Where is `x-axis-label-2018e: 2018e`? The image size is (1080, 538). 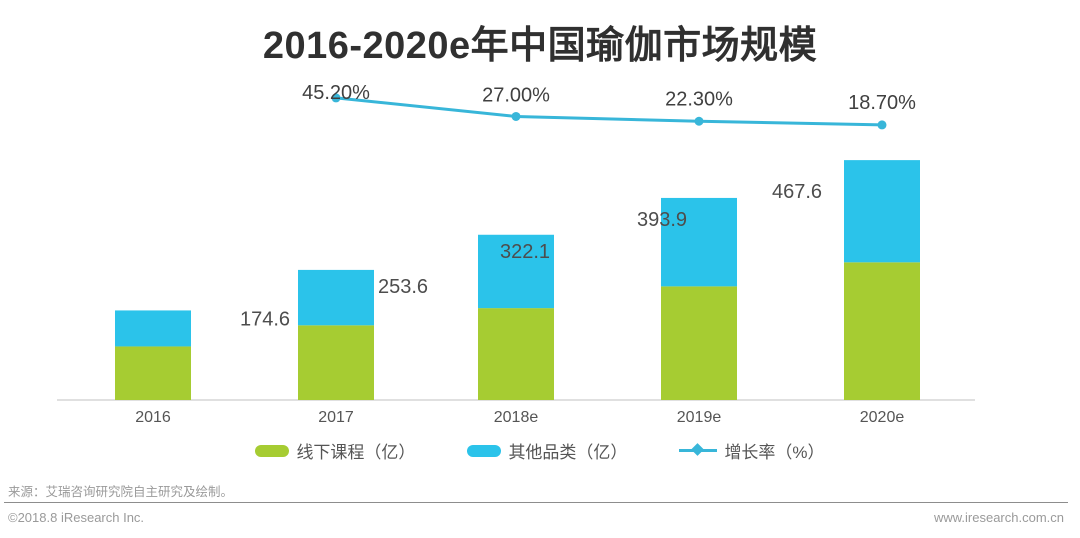
x-axis-label-2018e: 2018e is located at coordinates (516, 417).